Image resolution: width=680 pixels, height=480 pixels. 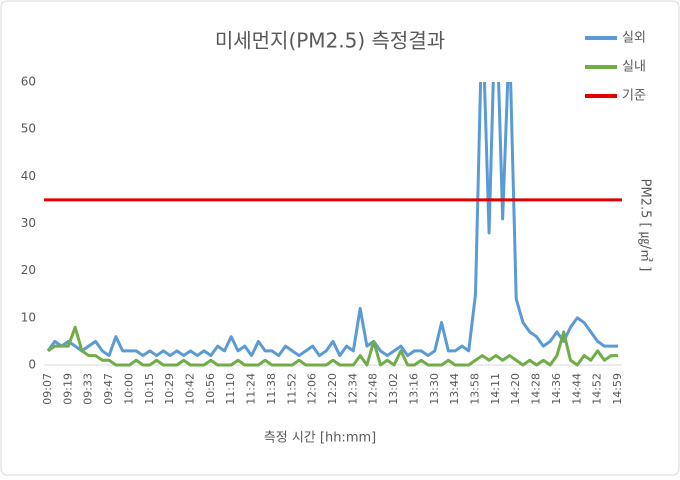 What do you see at coordinates (320, 438) in the screenshot?
I see `x-axis-label: 측정 시간 [hh:mm]` at bounding box center [320, 438].